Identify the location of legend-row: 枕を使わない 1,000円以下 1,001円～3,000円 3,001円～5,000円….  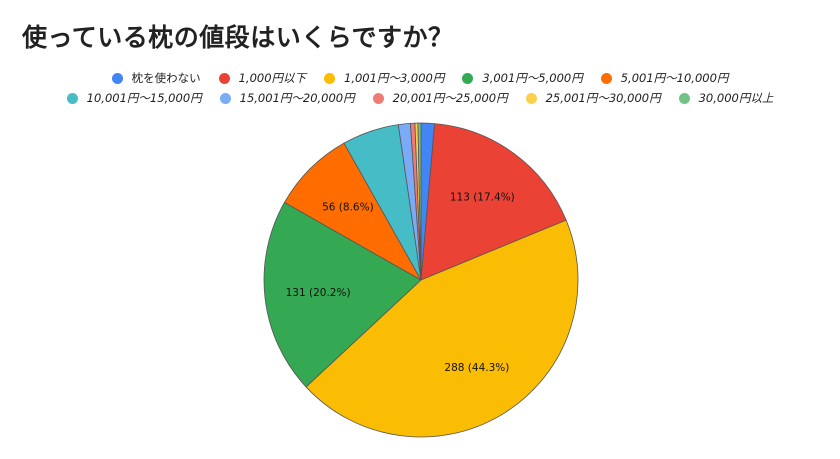
(420, 78).